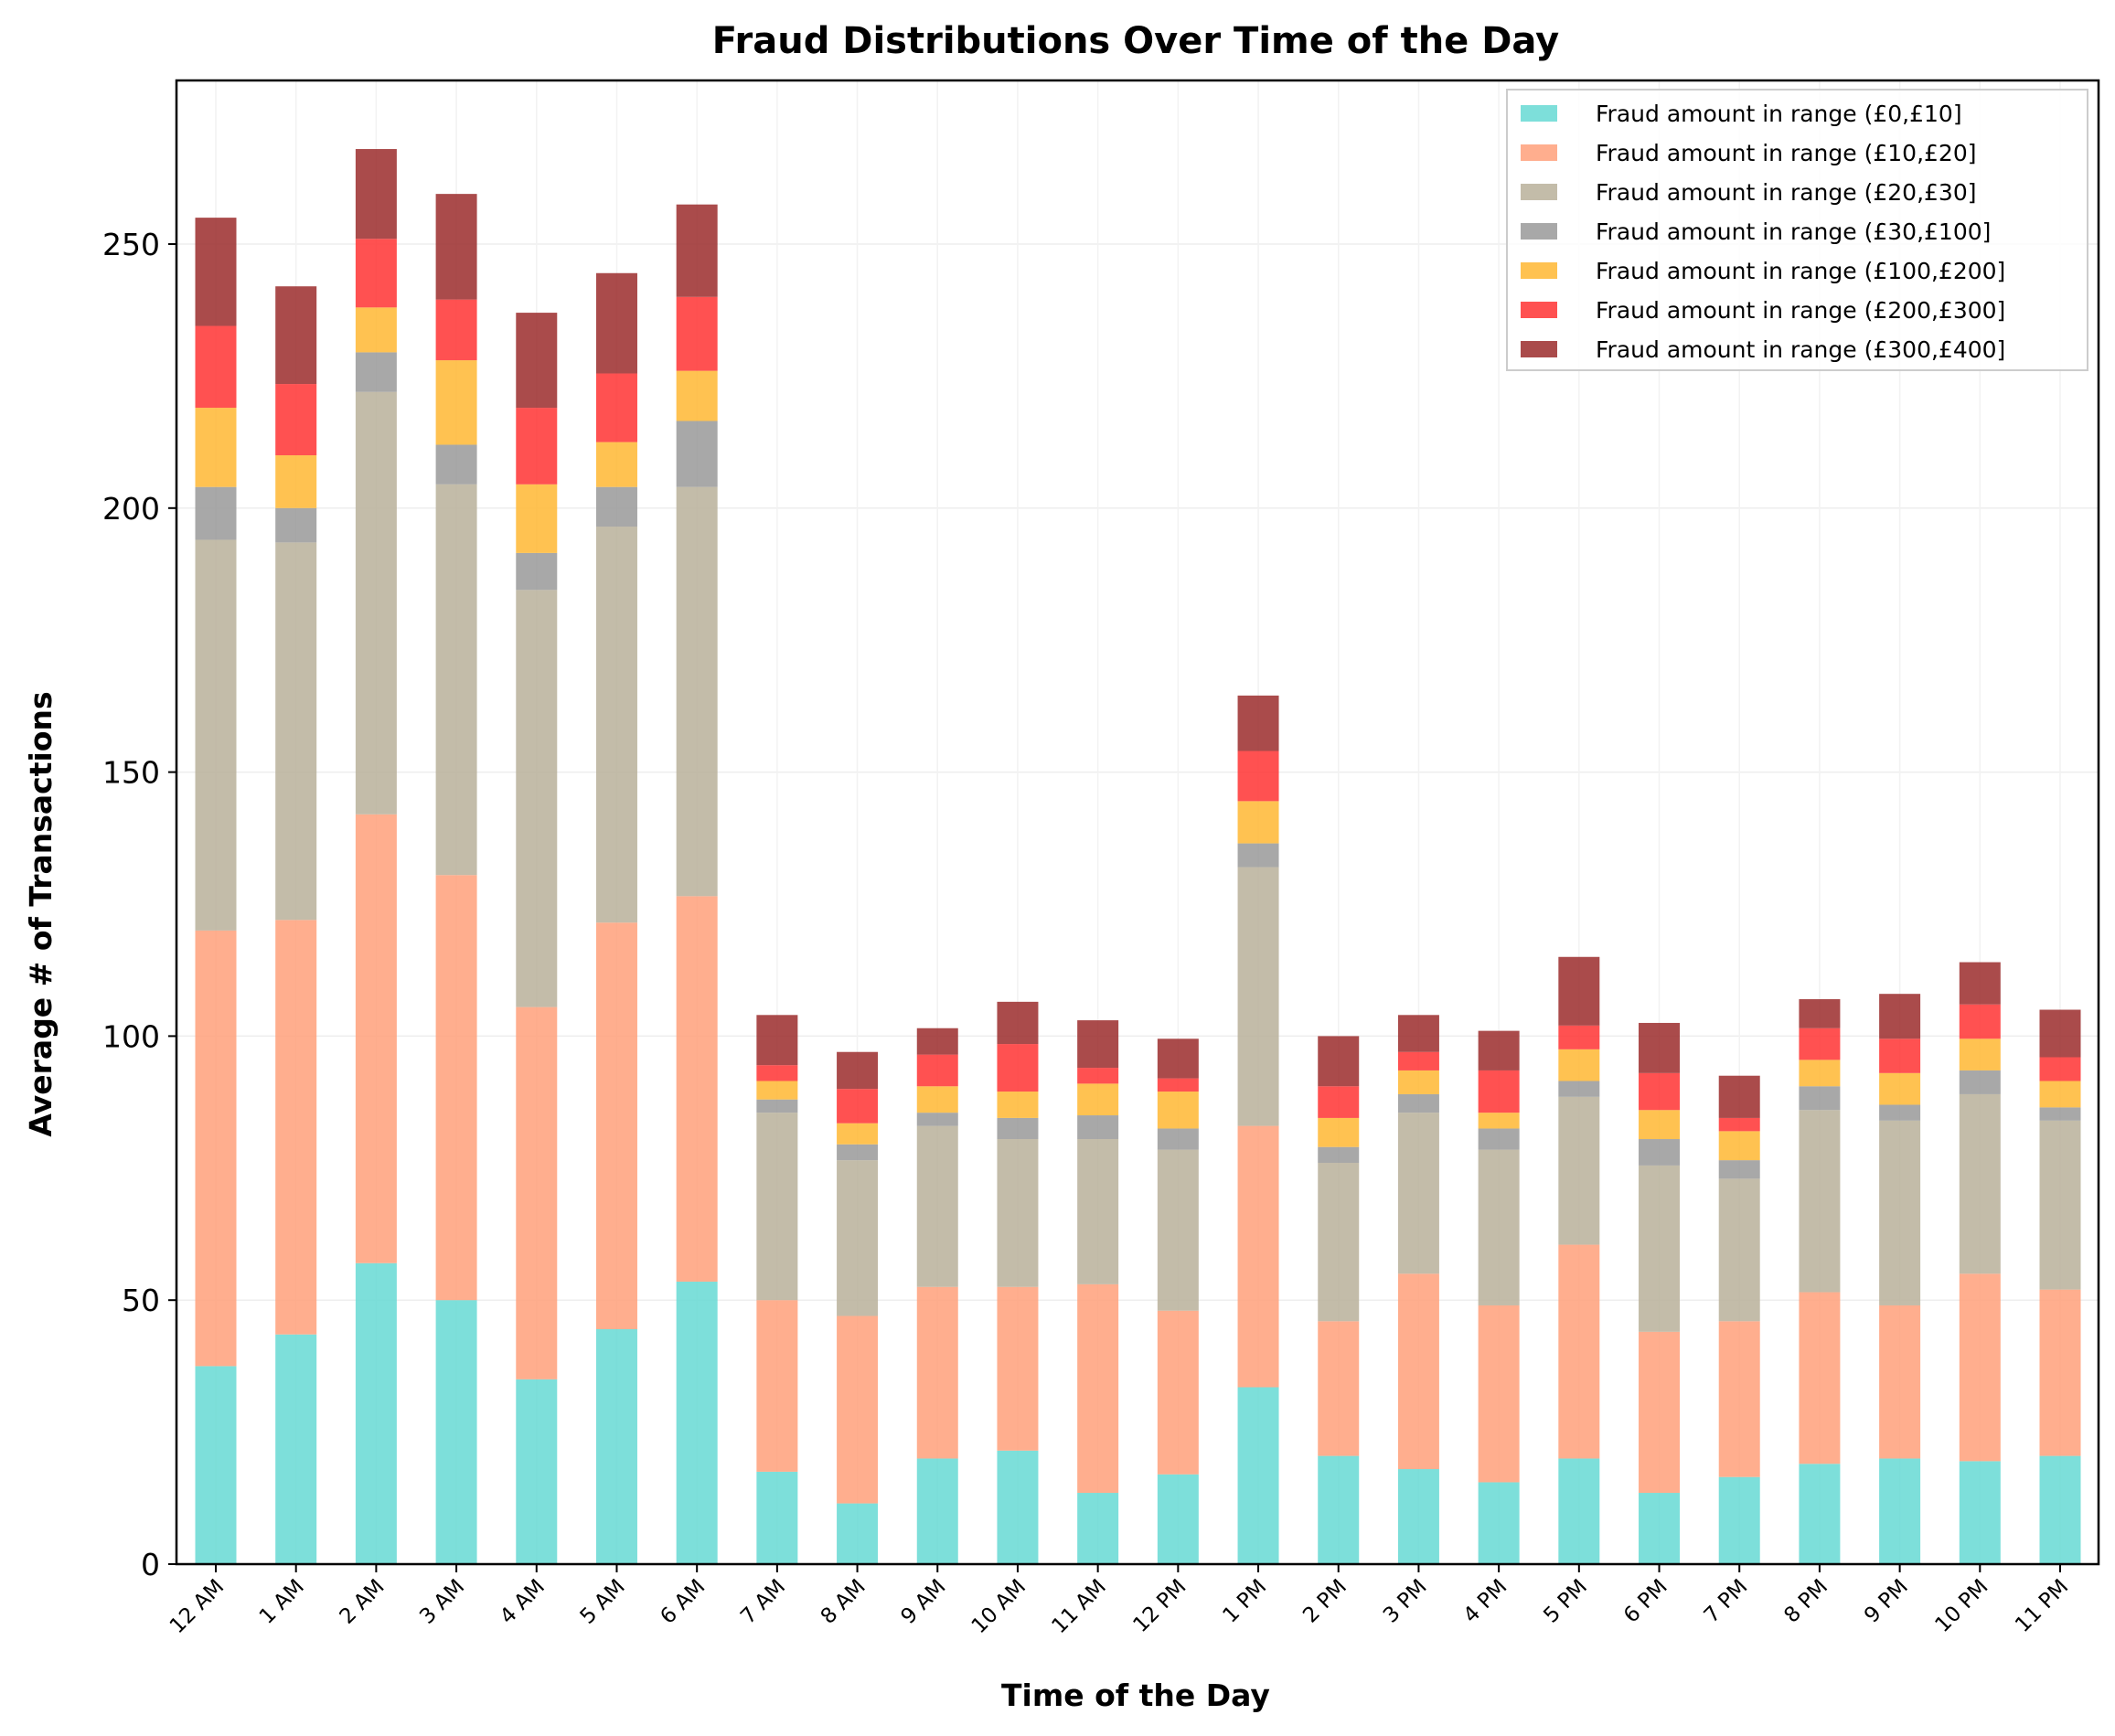 This screenshot has width=2115, height=1736. Describe the element at coordinates (141, 1300) in the screenshot. I see `y-tick-label: 50` at that location.